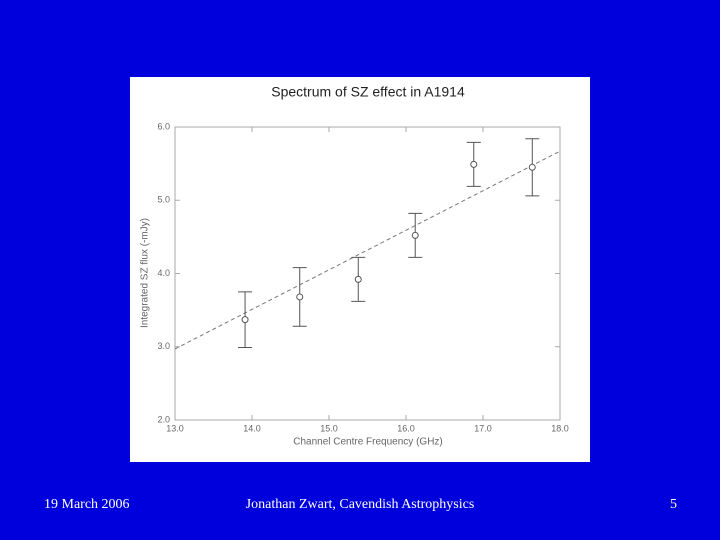  What do you see at coordinates (368, 92) in the screenshot?
I see `chart-title: Spectrum of SZ effect in A1914` at bounding box center [368, 92].